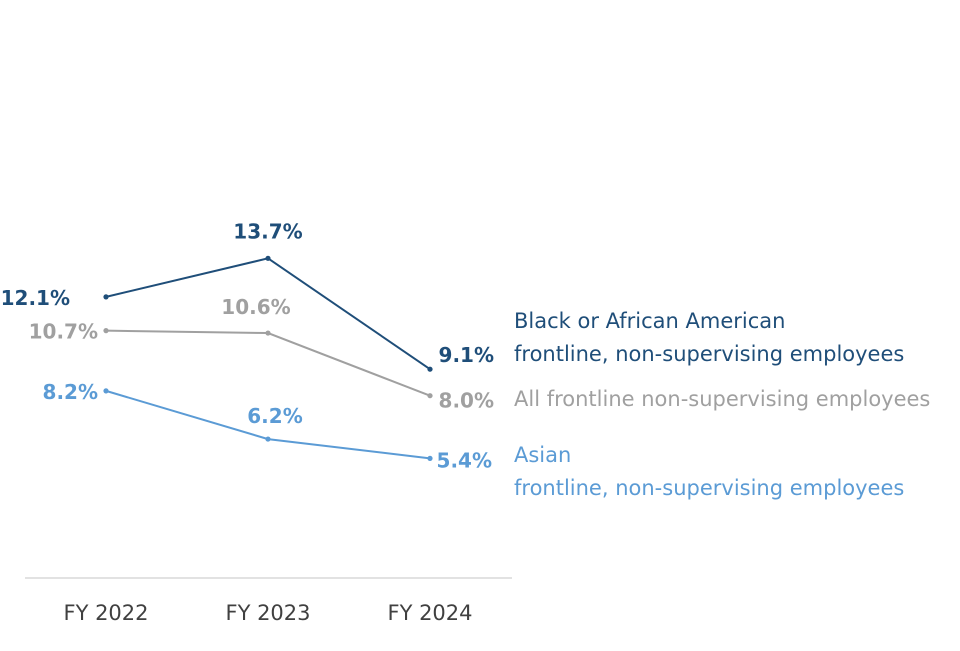 The width and height of the screenshot is (960, 651). I want to click on x-tick-label-3: FY 2024, so click(429, 613).